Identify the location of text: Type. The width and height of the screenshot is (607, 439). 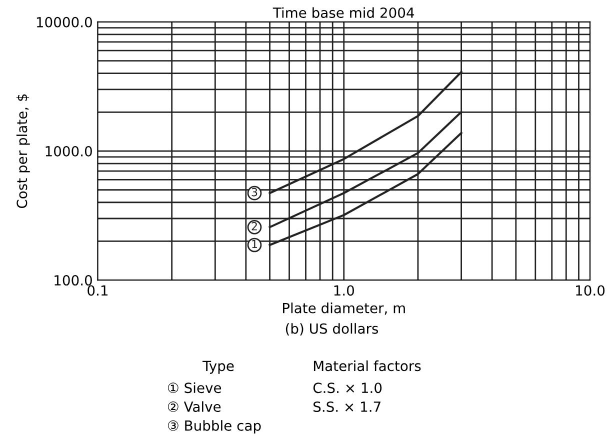
(218, 367).